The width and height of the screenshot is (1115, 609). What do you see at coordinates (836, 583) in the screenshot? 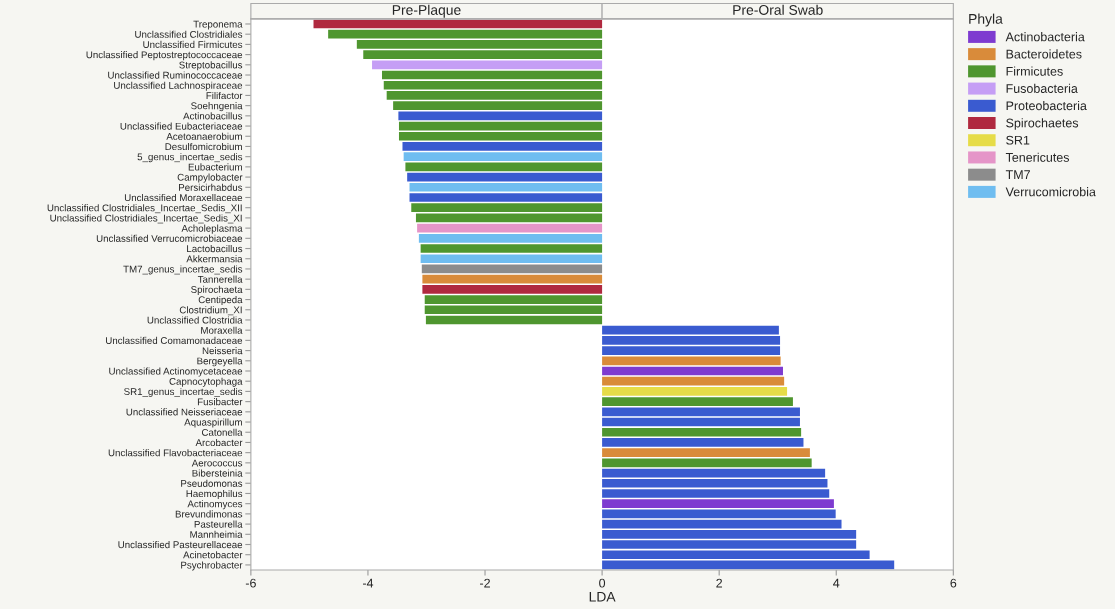
I see `x-tick-label: 4` at bounding box center [836, 583].